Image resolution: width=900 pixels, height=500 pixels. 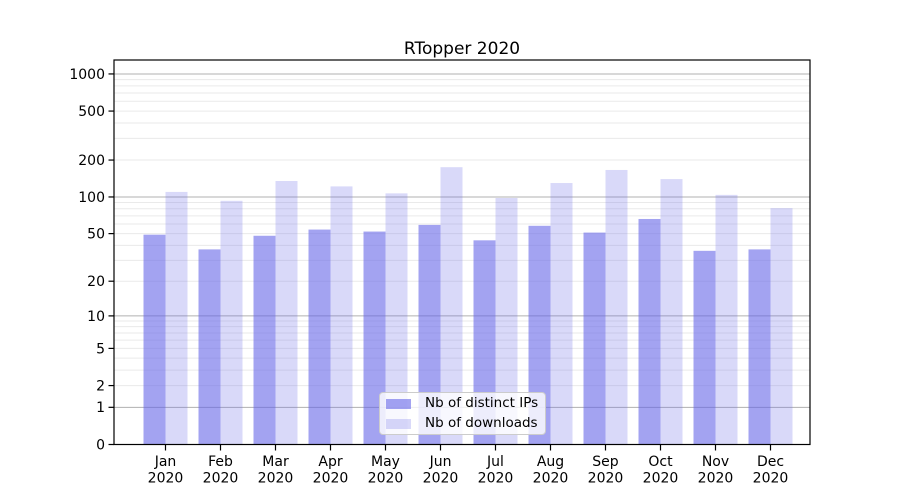 I want to click on x-tick-label-month-jun: Jun, so click(x=440, y=462).